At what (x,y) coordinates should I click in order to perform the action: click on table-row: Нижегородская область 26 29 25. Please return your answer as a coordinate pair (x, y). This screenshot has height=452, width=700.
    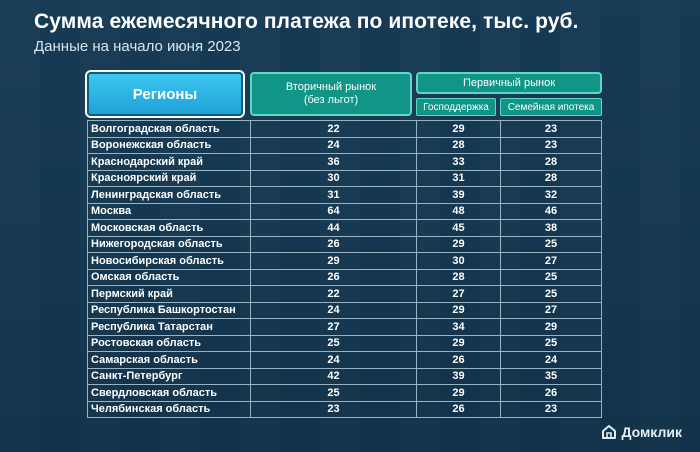
    Looking at the image, I should click on (344, 244).